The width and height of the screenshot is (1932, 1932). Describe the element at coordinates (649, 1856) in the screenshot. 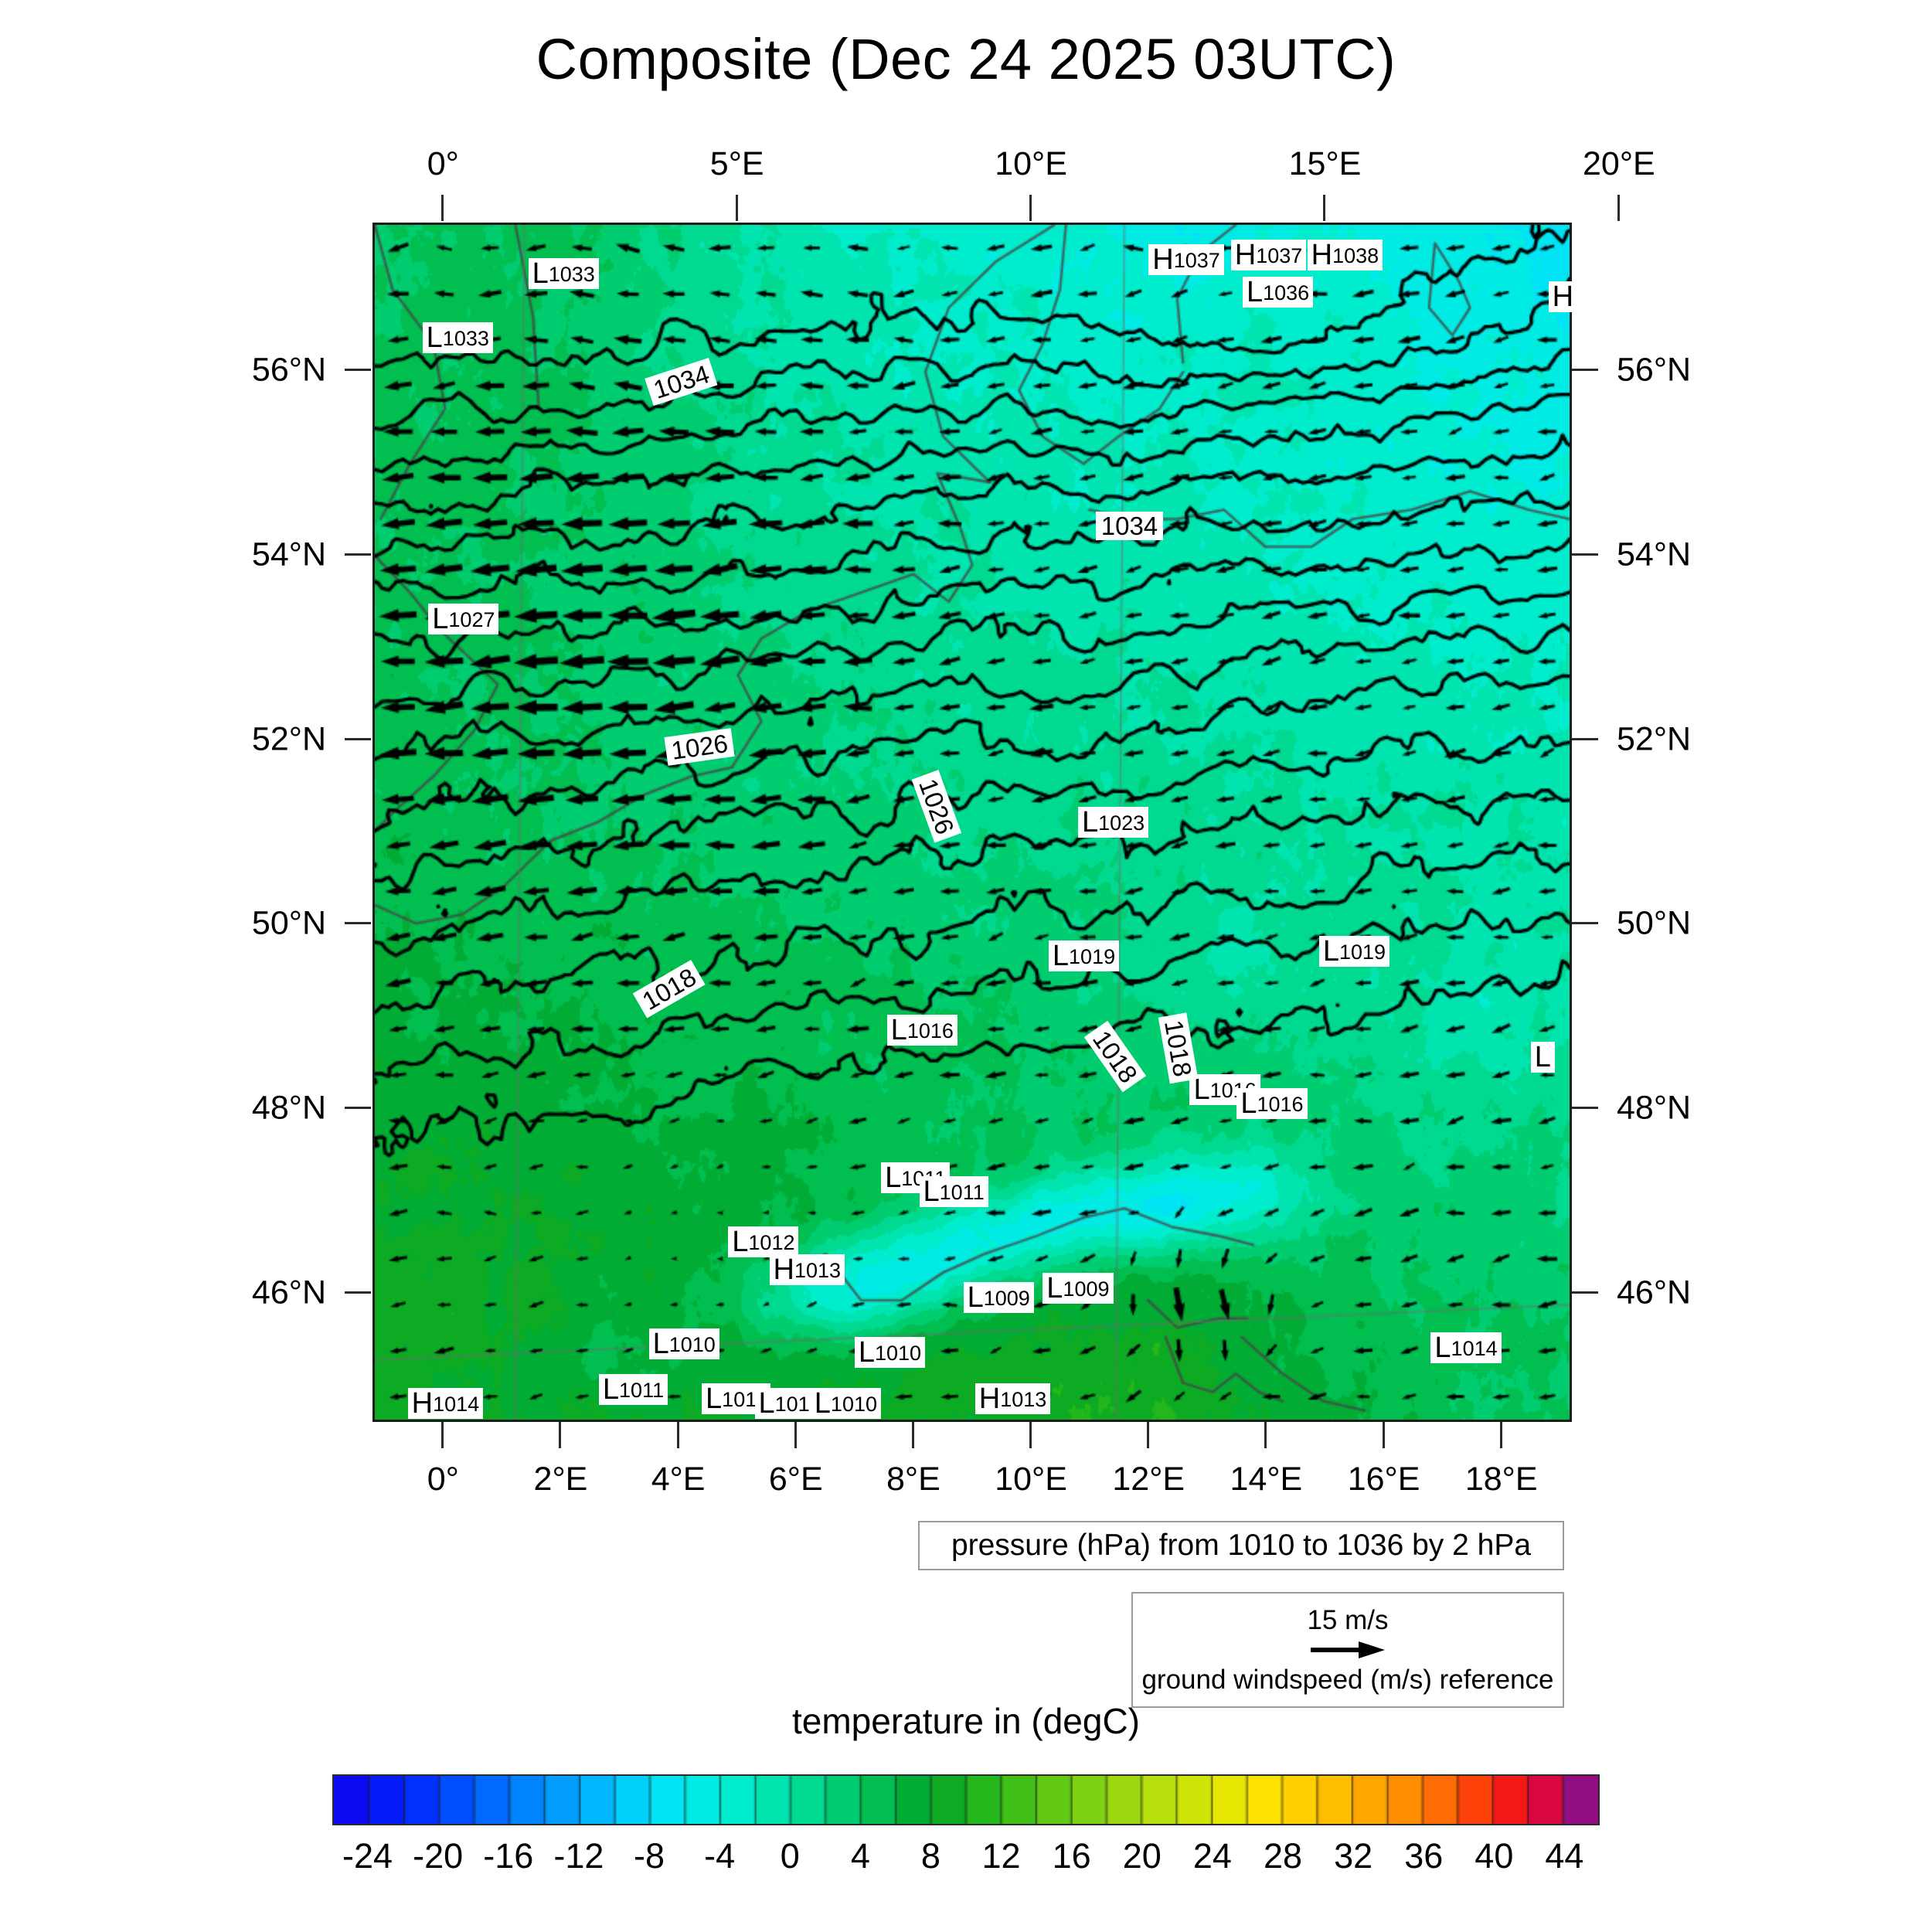

I see `colorbar-tick-label: -8` at that location.